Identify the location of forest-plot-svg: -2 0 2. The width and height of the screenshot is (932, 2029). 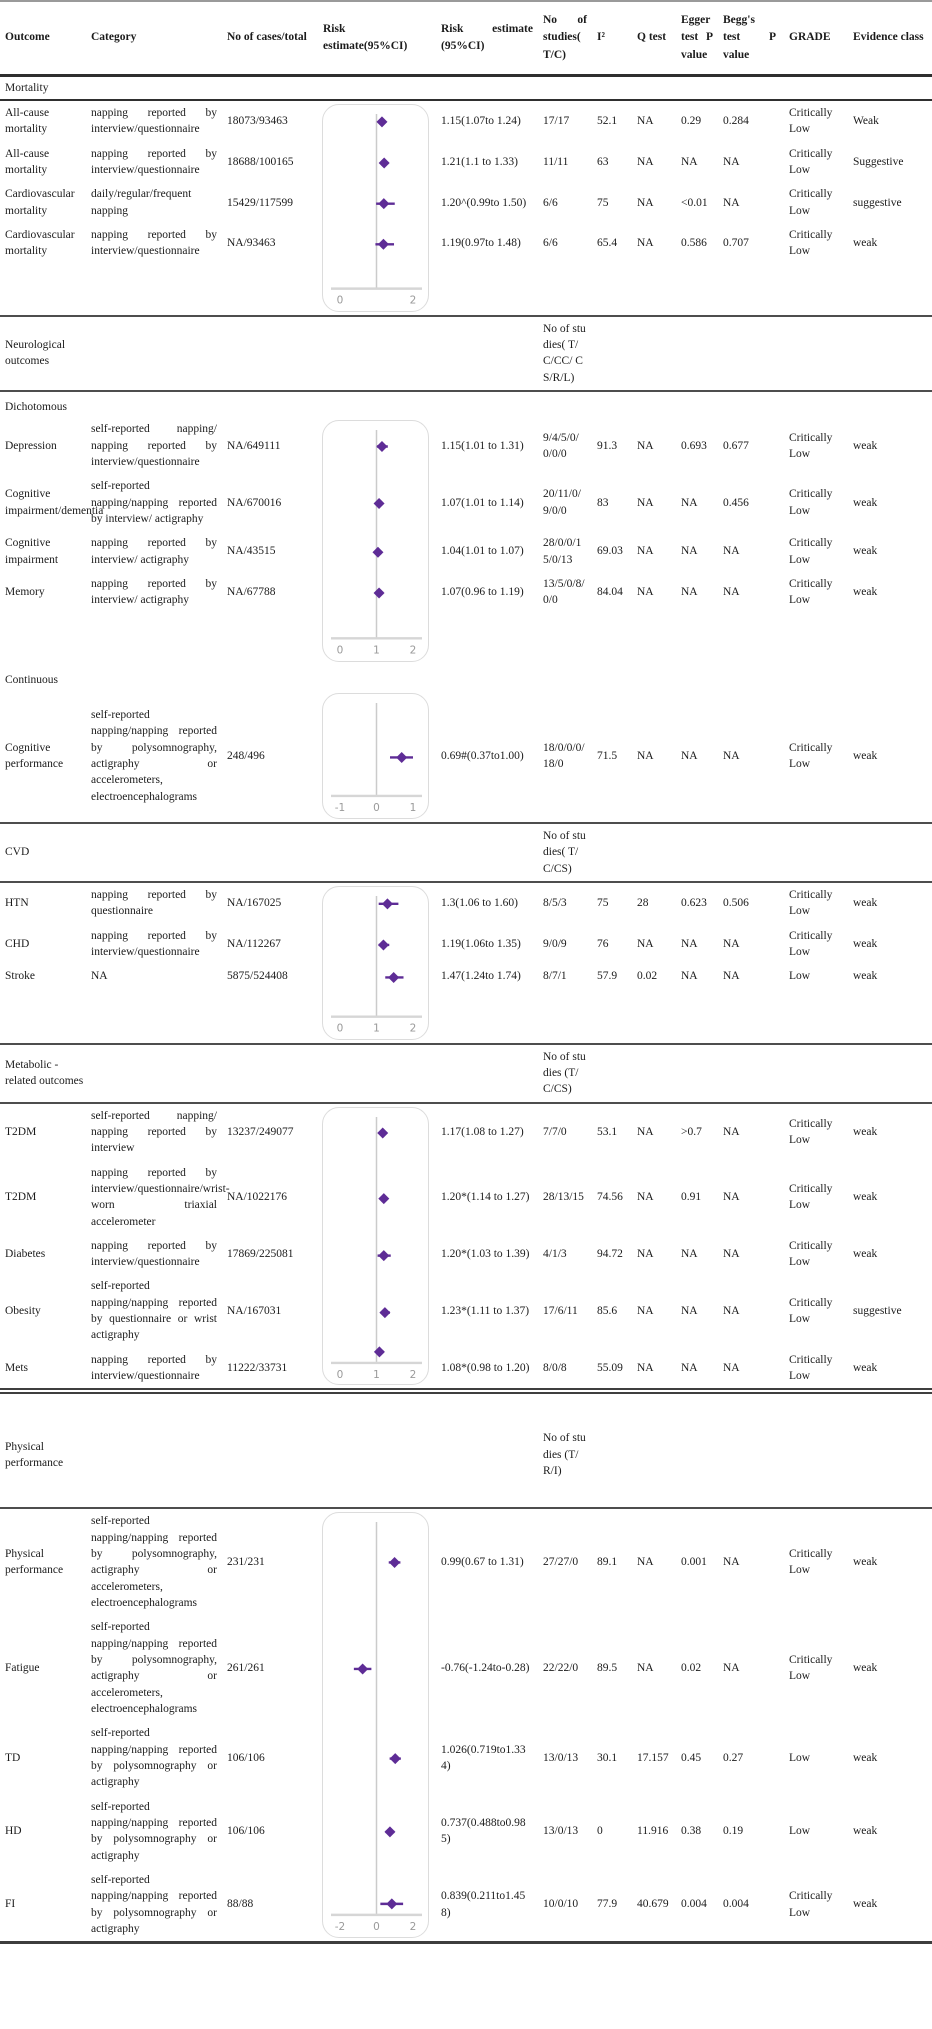
(376, 1727).